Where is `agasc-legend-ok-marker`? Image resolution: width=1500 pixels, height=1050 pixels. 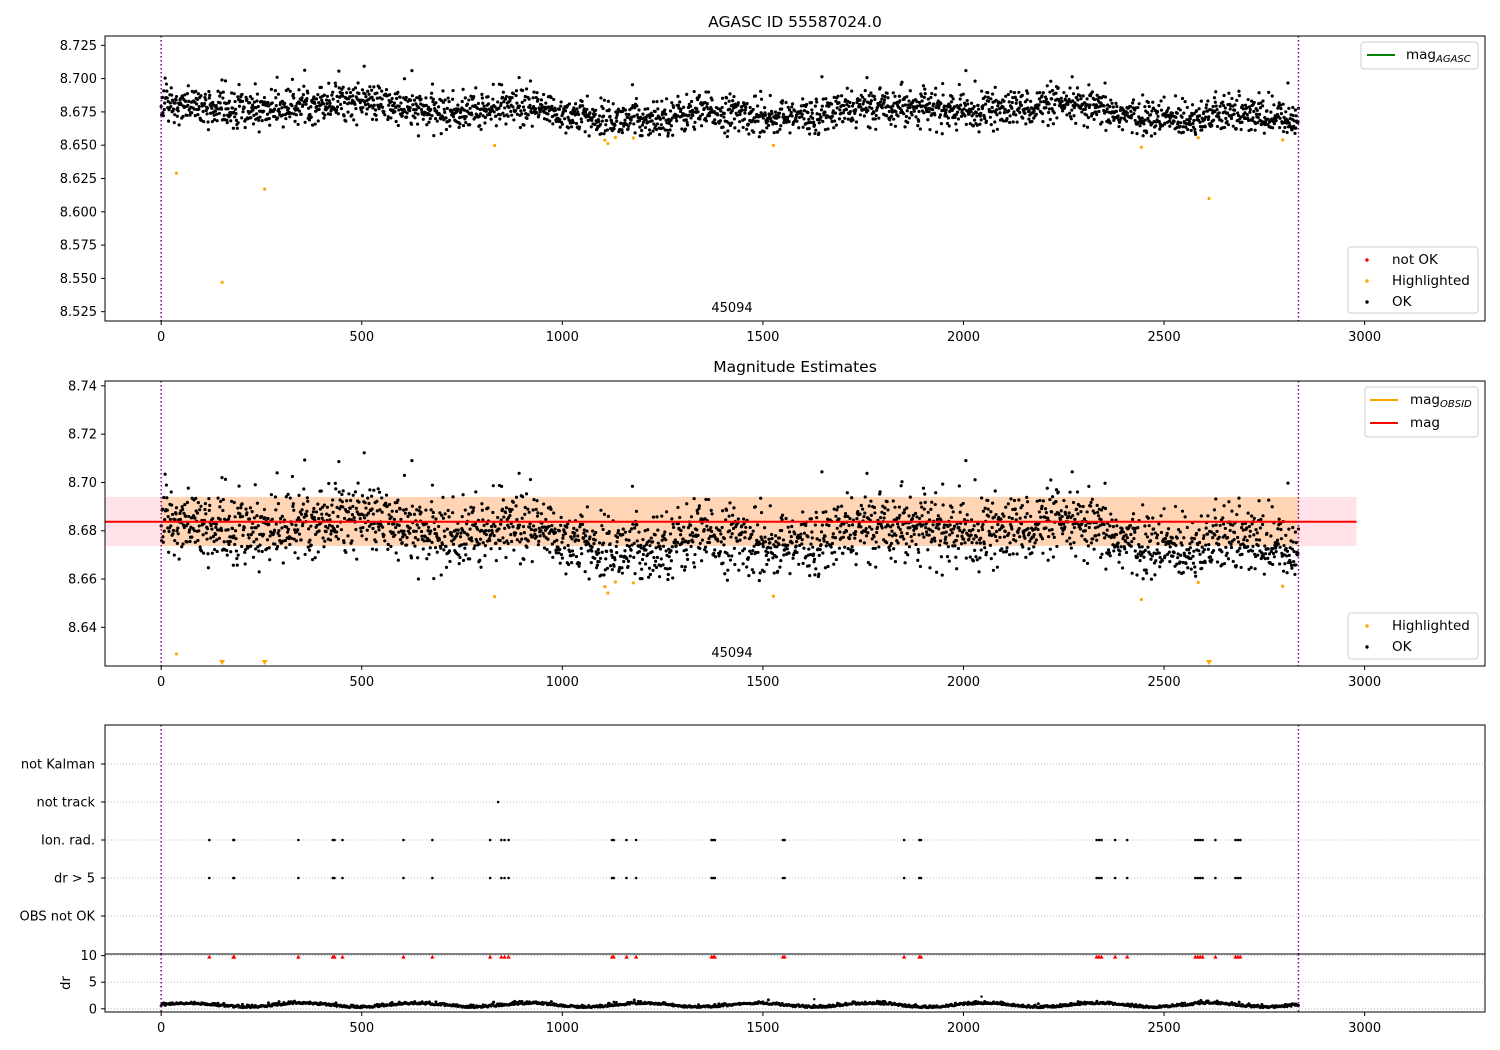
agasc-legend-ok-marker is located at coordinates (1367, 302).